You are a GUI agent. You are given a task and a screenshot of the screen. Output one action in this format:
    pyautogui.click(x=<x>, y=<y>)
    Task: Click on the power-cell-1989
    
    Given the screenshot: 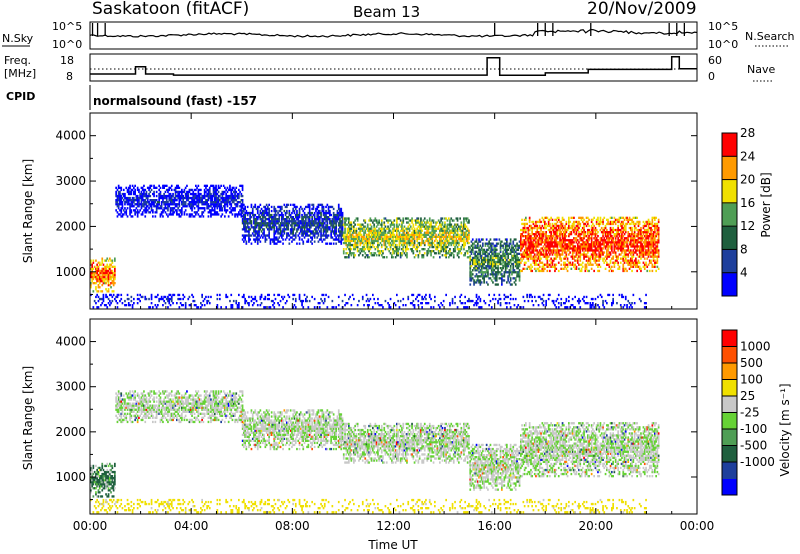 What is the action you would take?
    pyautogui.click(x=341, y=211)
    